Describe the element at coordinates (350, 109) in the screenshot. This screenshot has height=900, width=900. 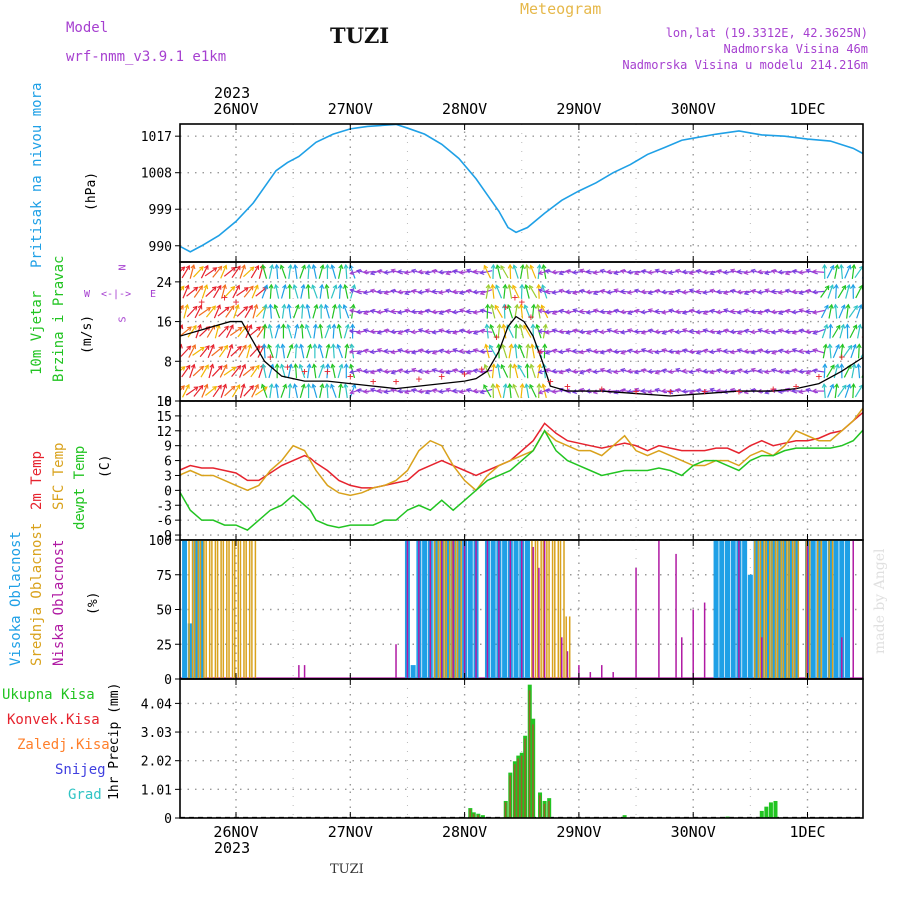
I see `top-day-label: 27NOV` at that location.